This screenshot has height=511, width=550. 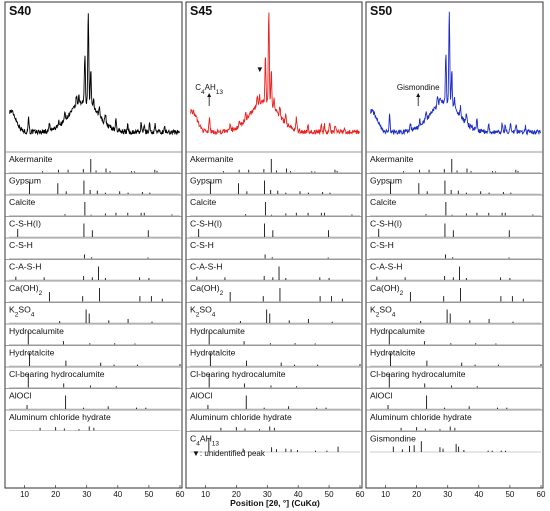 I want to click on peak-annotation-label: Gismondine, so click(x=418, y=87).